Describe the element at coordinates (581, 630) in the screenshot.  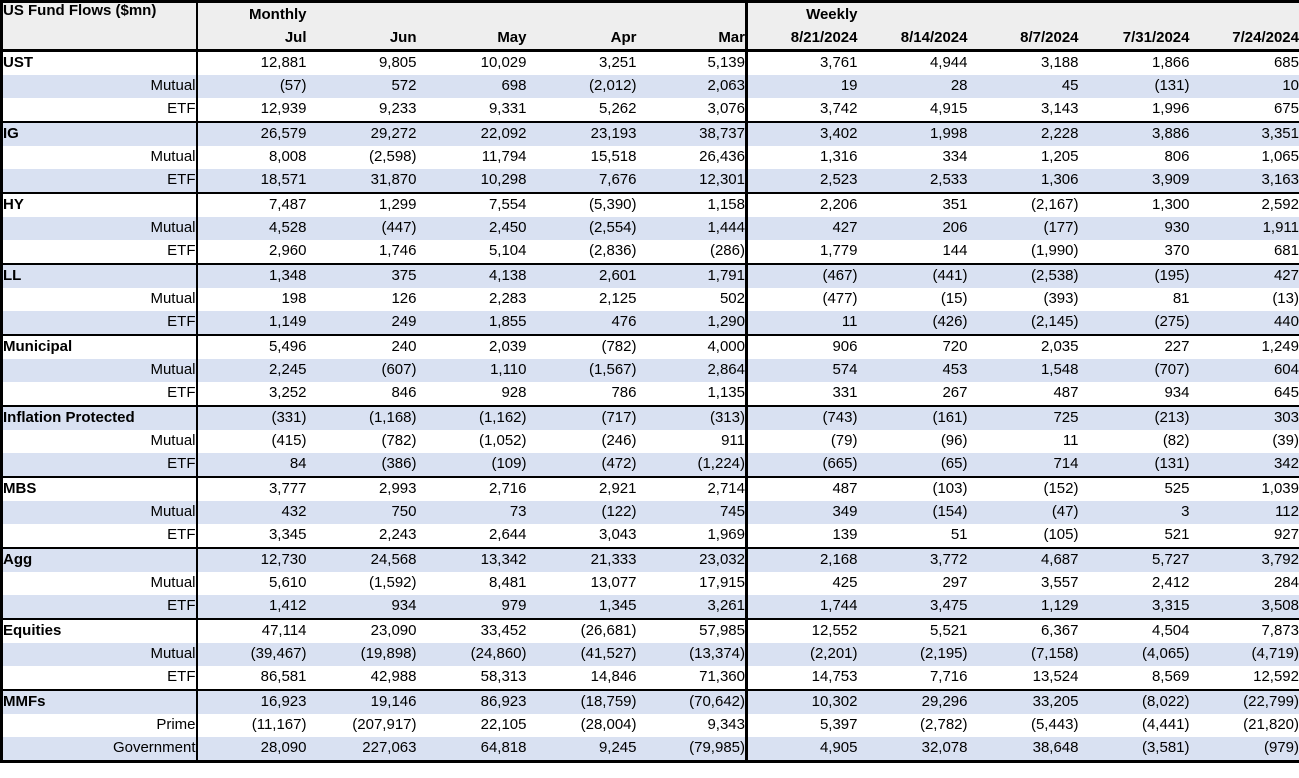
I see `value-cell: (26,681)` at that location.